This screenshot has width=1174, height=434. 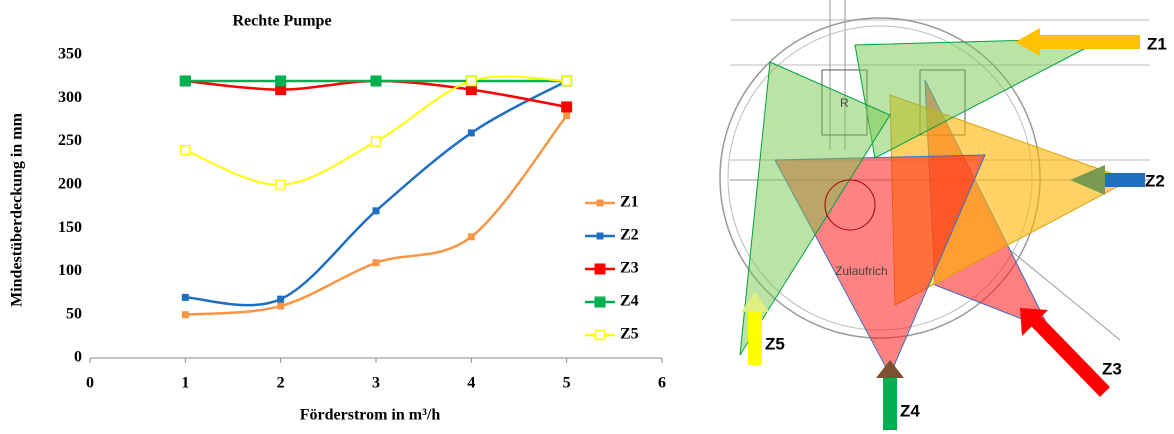 What do you see at coordinates (1065, 295) in the screenshot?
I see `frame-line` at bounding box center [1065, 295].